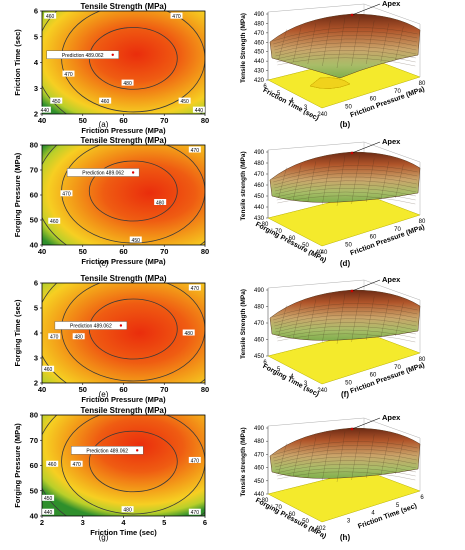  Describe the element at coordinates (36, 333) in the screenshot. I see `y-tick-label: 4` at that location.